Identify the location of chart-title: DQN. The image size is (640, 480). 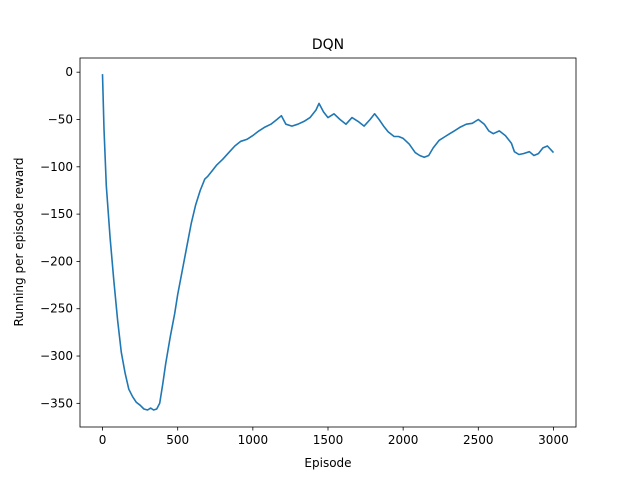
(328, 45).